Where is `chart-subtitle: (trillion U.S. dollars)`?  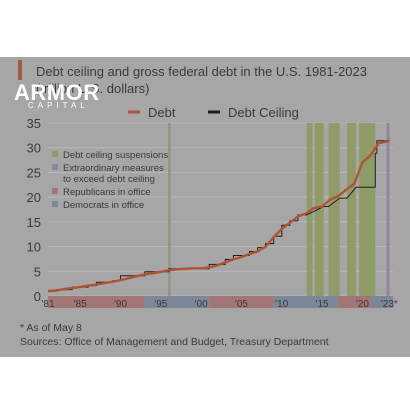 chart-subtitle: (trillion U.S. dollars) is located at coordinates (93, 88).